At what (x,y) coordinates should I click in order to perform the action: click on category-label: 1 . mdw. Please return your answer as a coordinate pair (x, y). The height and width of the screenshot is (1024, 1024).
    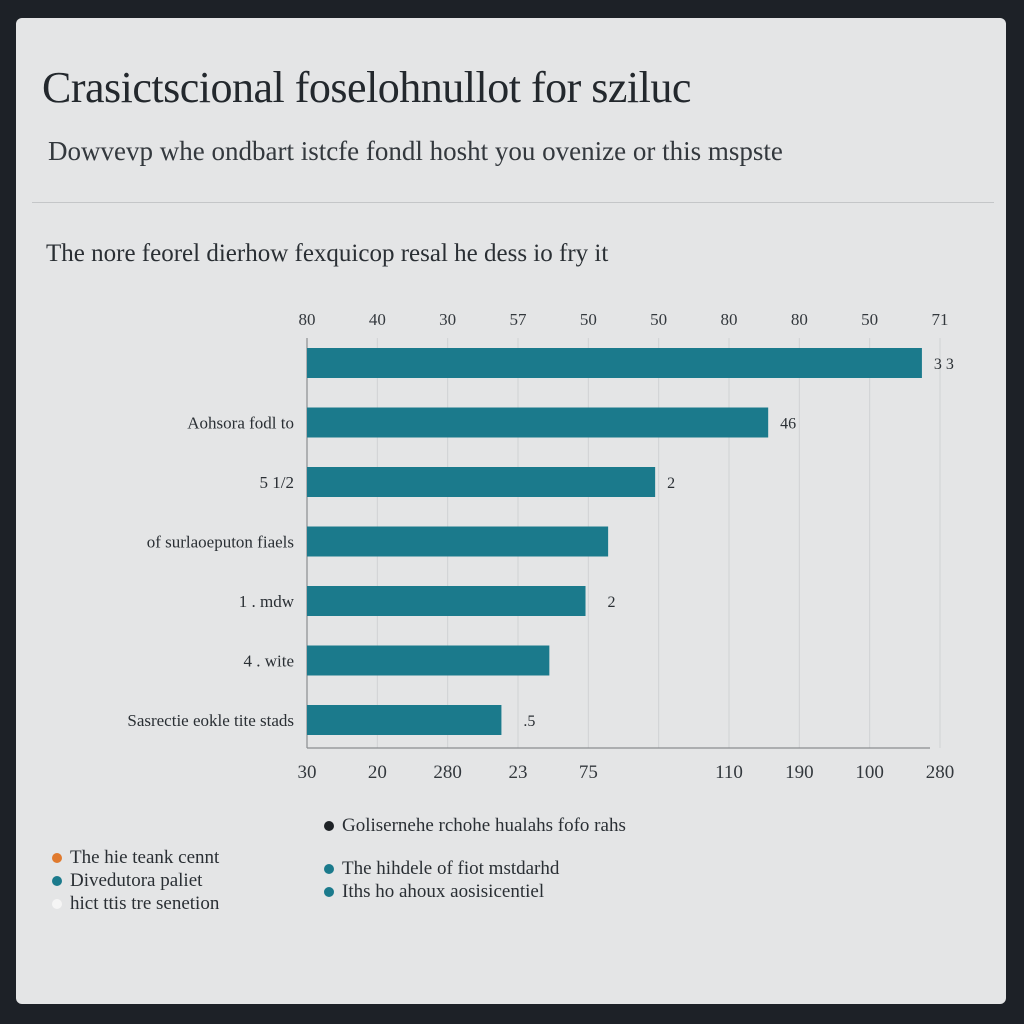
    Looking at the image, I should click on (267, 601).